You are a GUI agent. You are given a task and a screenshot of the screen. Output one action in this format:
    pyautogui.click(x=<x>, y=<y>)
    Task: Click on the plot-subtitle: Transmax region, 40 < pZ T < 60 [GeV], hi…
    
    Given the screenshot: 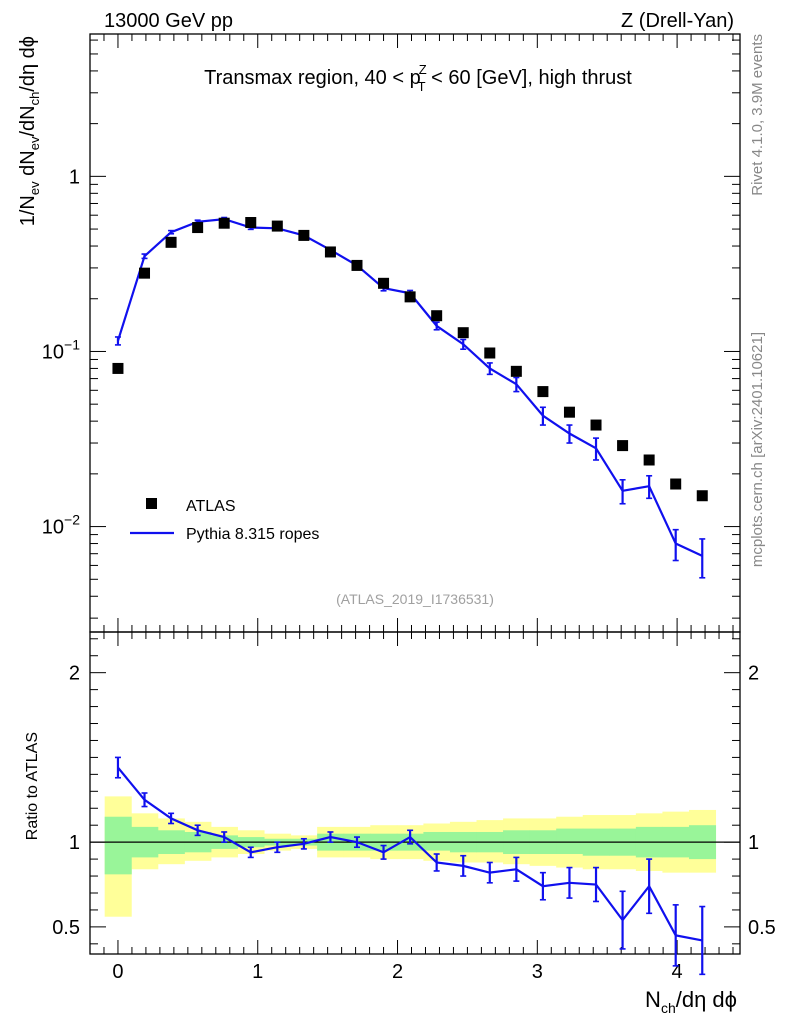 What is the action you would take?
    pyautogui.click(x=418, y=78)
    